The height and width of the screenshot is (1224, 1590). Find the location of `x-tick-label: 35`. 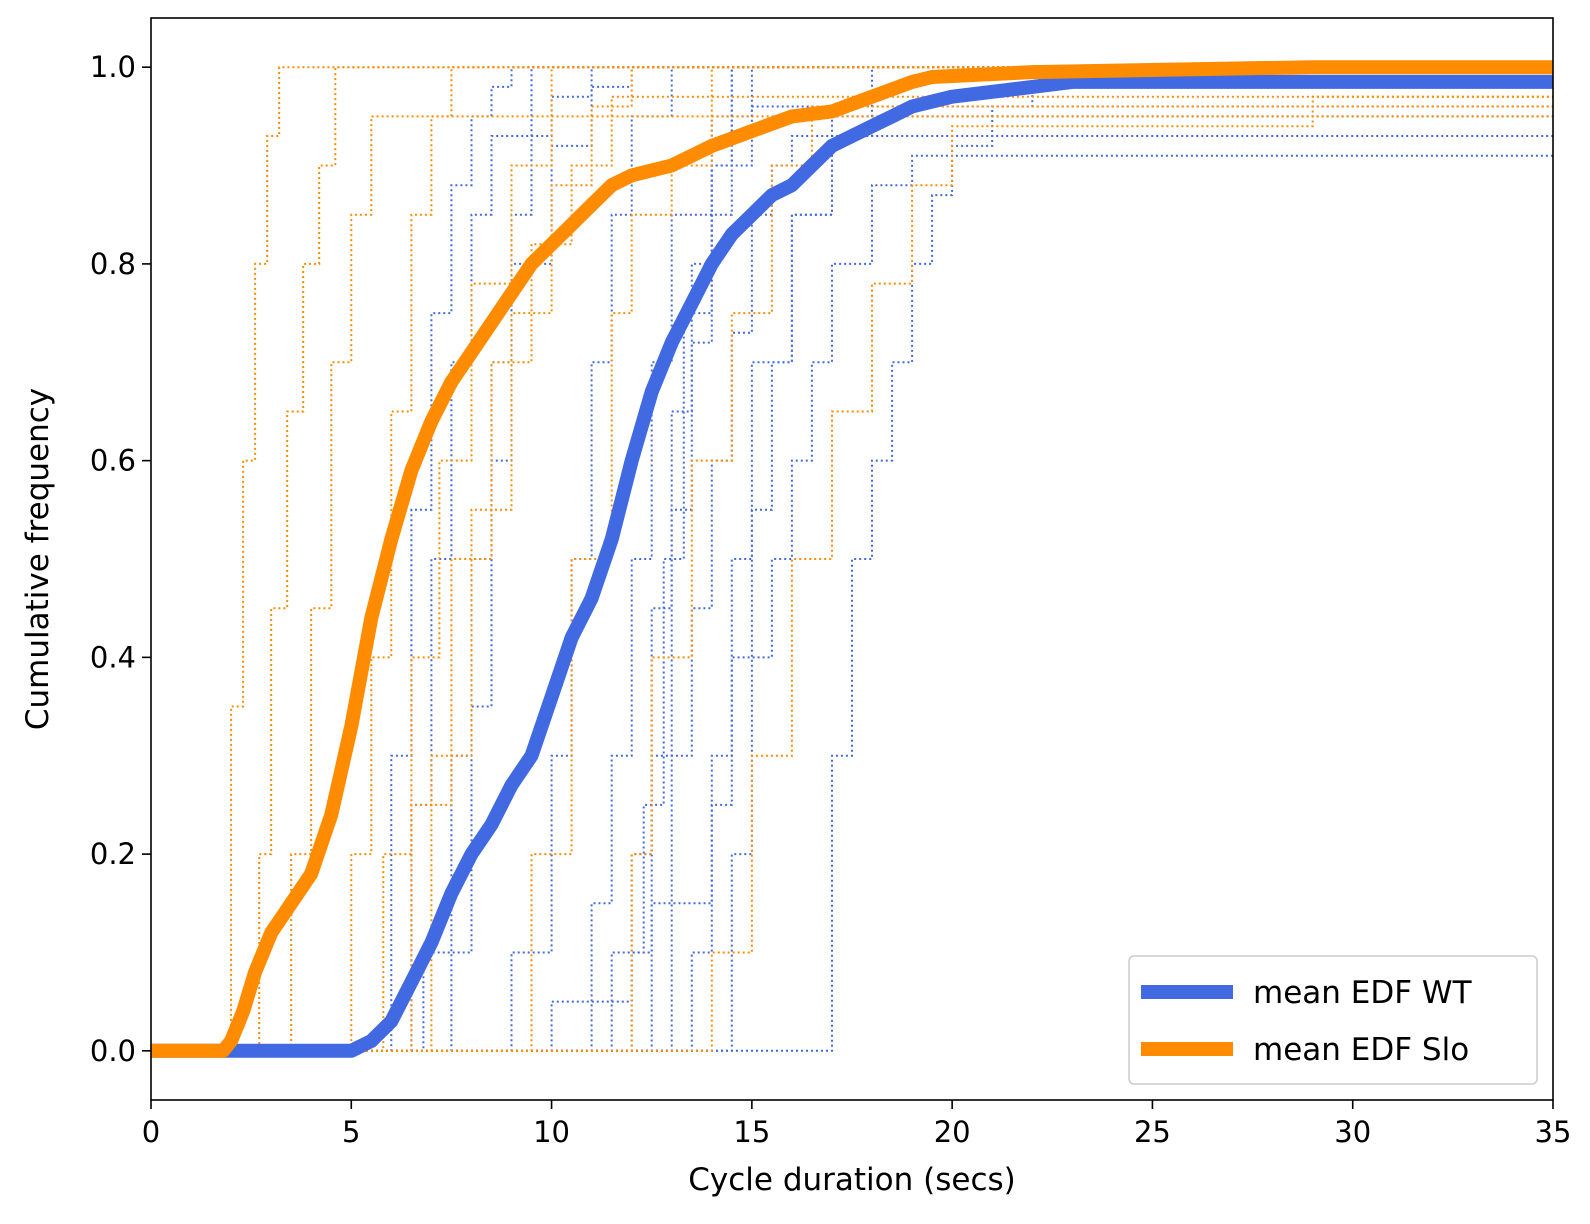

x-tick-label: 35 is located at coordinates (1553, 1132).